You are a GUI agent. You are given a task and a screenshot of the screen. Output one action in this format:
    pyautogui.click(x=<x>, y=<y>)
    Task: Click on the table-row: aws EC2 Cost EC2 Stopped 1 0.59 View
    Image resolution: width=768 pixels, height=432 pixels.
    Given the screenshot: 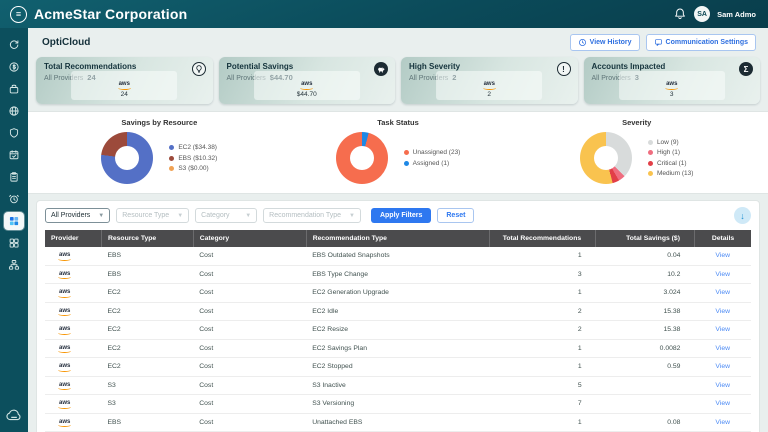 What is the action you would take?
    pyautogui.click(x=398, y=367)
    